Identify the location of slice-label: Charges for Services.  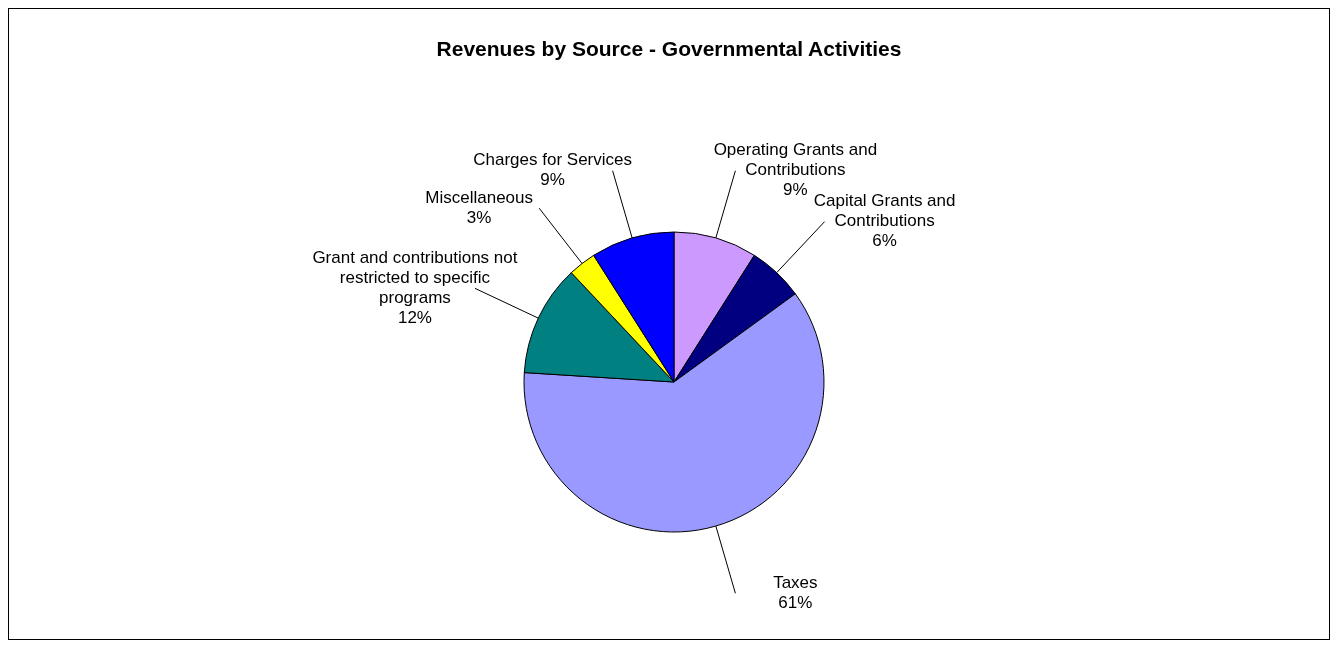
(552, 160).